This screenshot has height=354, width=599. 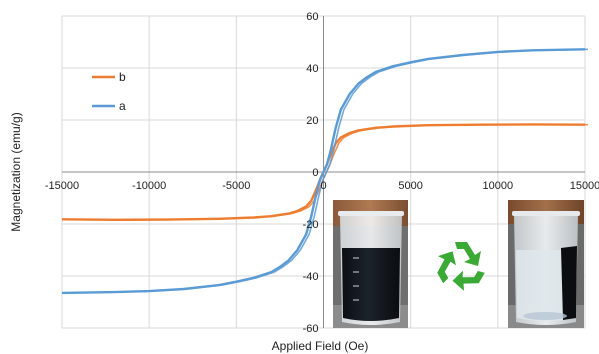 What do you see at coordinates (109, 91) in the screenshot?
I see `legend: b a` at bounding box center [109, 91].